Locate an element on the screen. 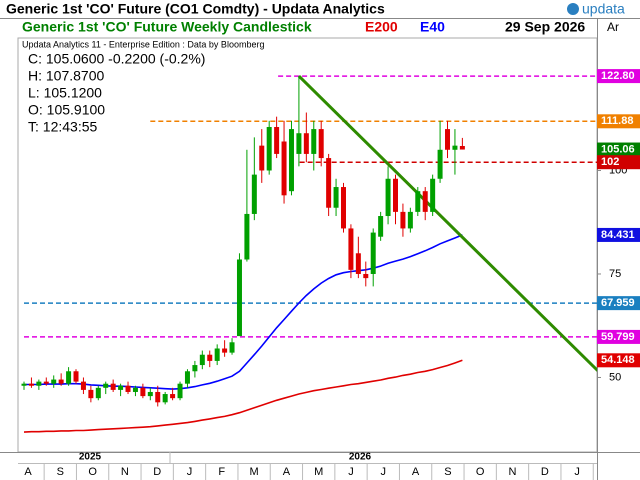 This screenshot has height=480, width=640. logo: updata is located at coordinates (603, 9).